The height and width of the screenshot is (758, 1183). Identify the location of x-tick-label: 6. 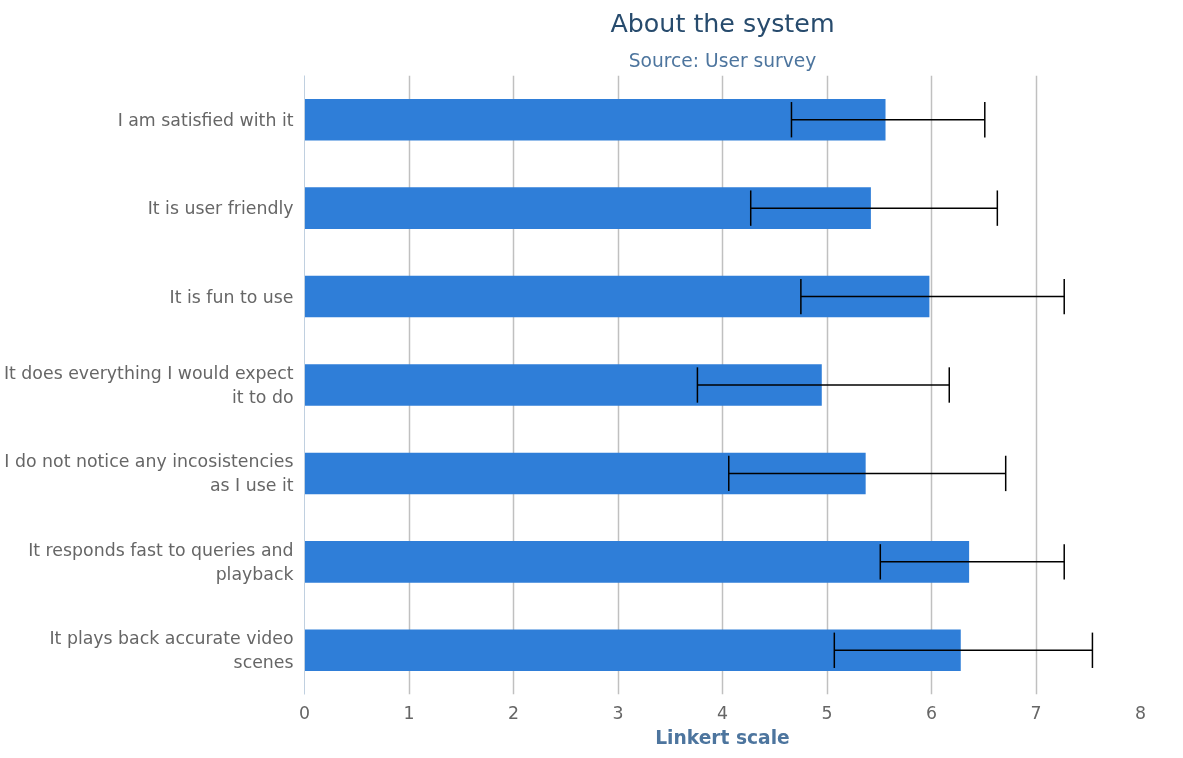
(931, 712).